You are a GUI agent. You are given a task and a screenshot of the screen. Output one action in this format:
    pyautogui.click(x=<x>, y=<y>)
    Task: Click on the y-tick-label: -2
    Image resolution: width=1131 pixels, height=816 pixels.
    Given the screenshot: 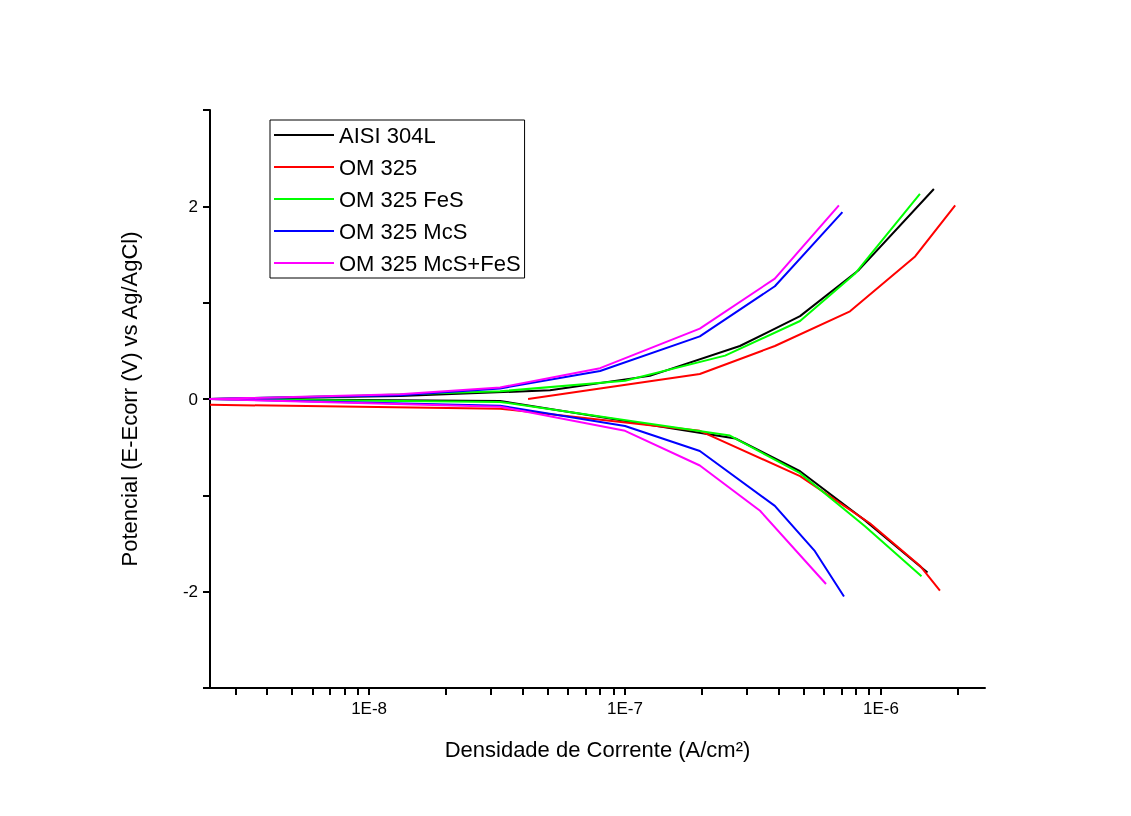 What is the action you would take?
    pyautogui.click(x=190, y=592)
    